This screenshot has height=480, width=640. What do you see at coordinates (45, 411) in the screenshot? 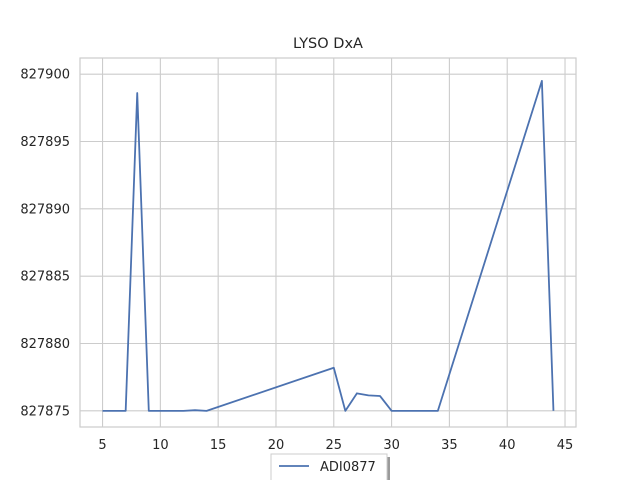
I see `y-tick-label: 827875` at bounding box center [45, 411].